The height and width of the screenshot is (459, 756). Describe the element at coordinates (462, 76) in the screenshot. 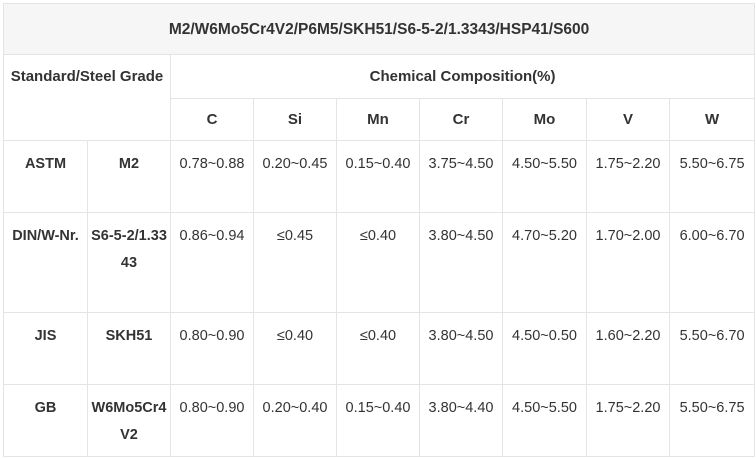

I see `chemical-composition-header: Chemical Composition(%)` at that location.